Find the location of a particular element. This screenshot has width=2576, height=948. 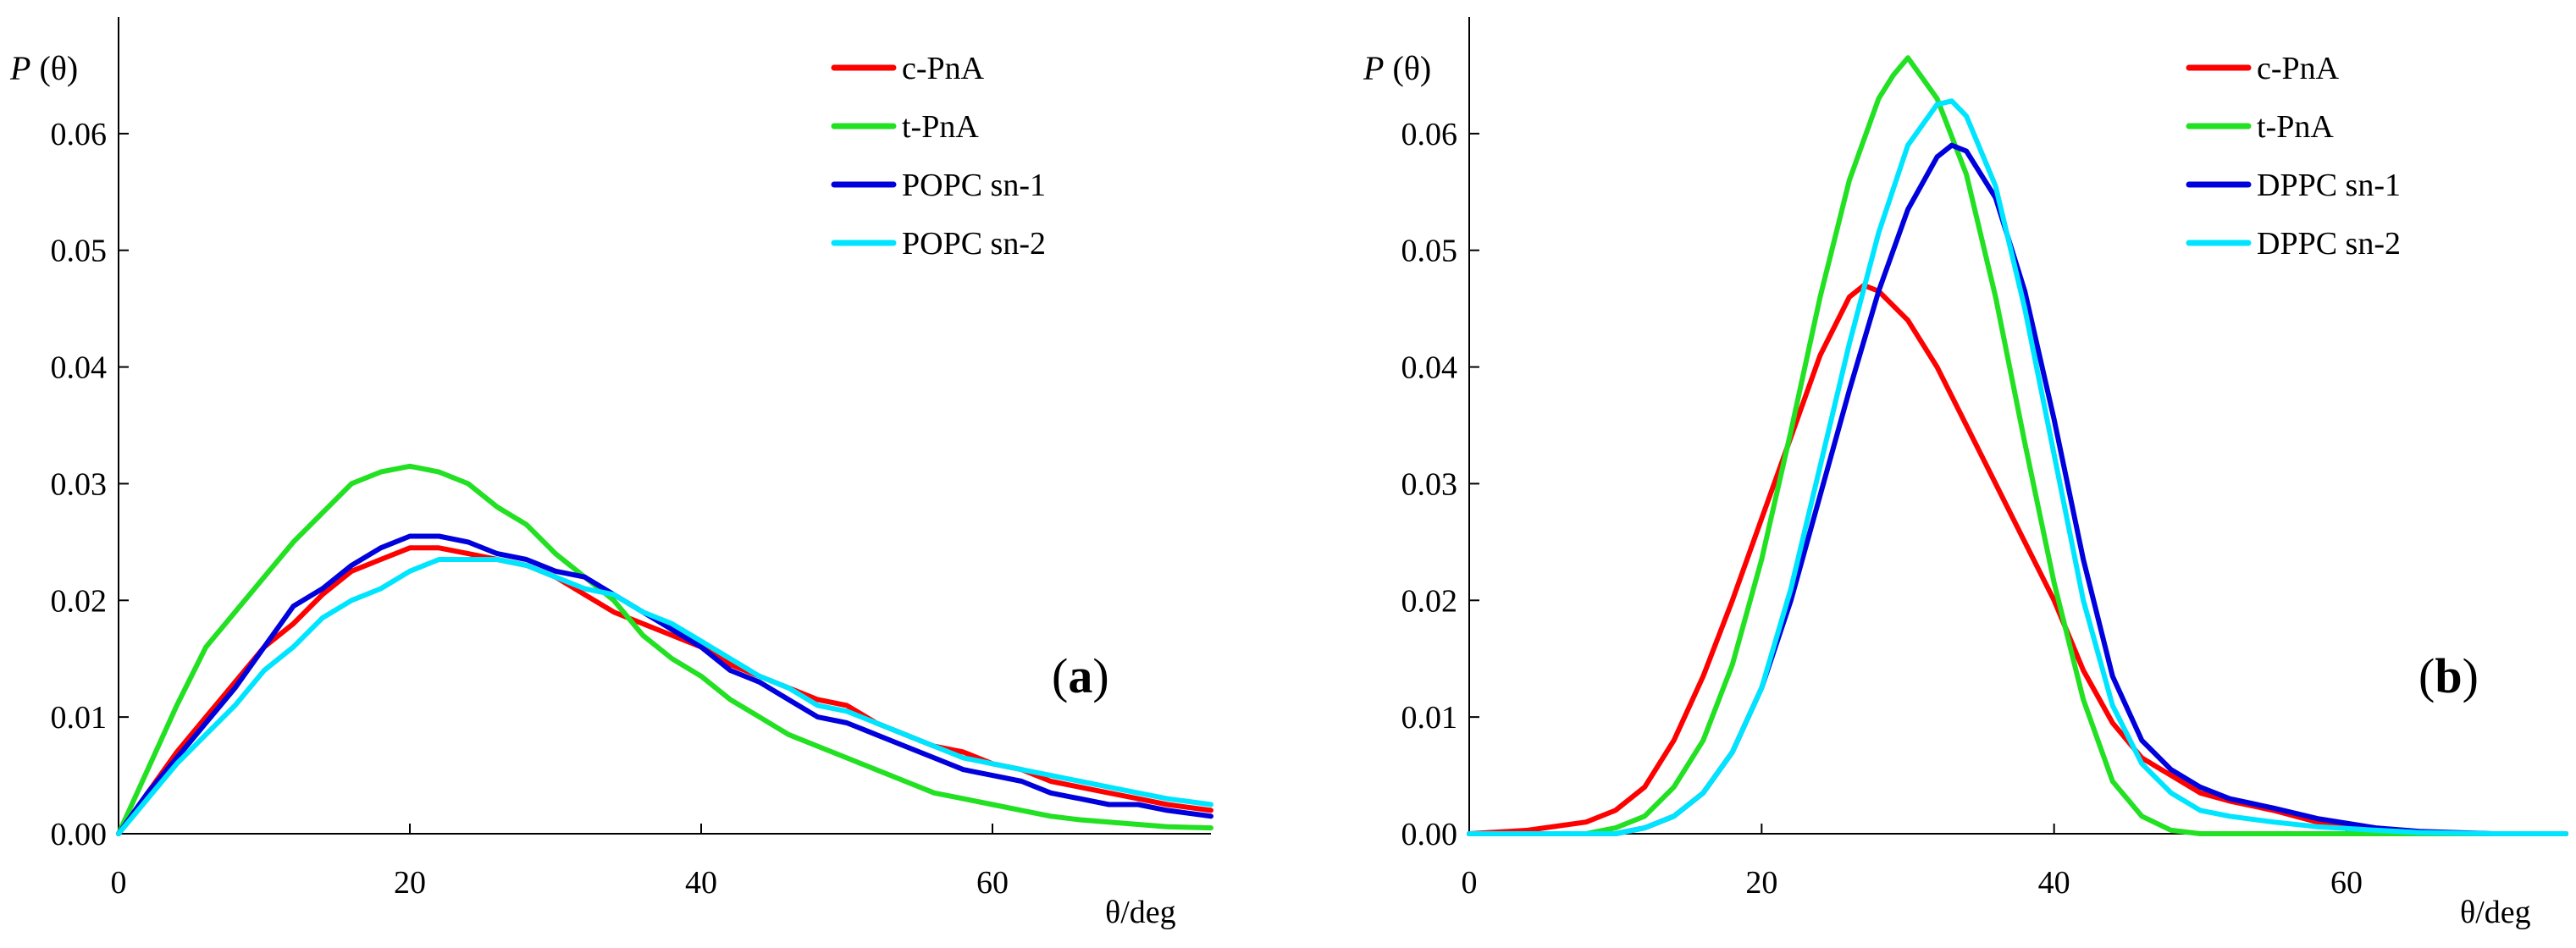

panel-label-letter: b is located at coordinates (2448, 675).